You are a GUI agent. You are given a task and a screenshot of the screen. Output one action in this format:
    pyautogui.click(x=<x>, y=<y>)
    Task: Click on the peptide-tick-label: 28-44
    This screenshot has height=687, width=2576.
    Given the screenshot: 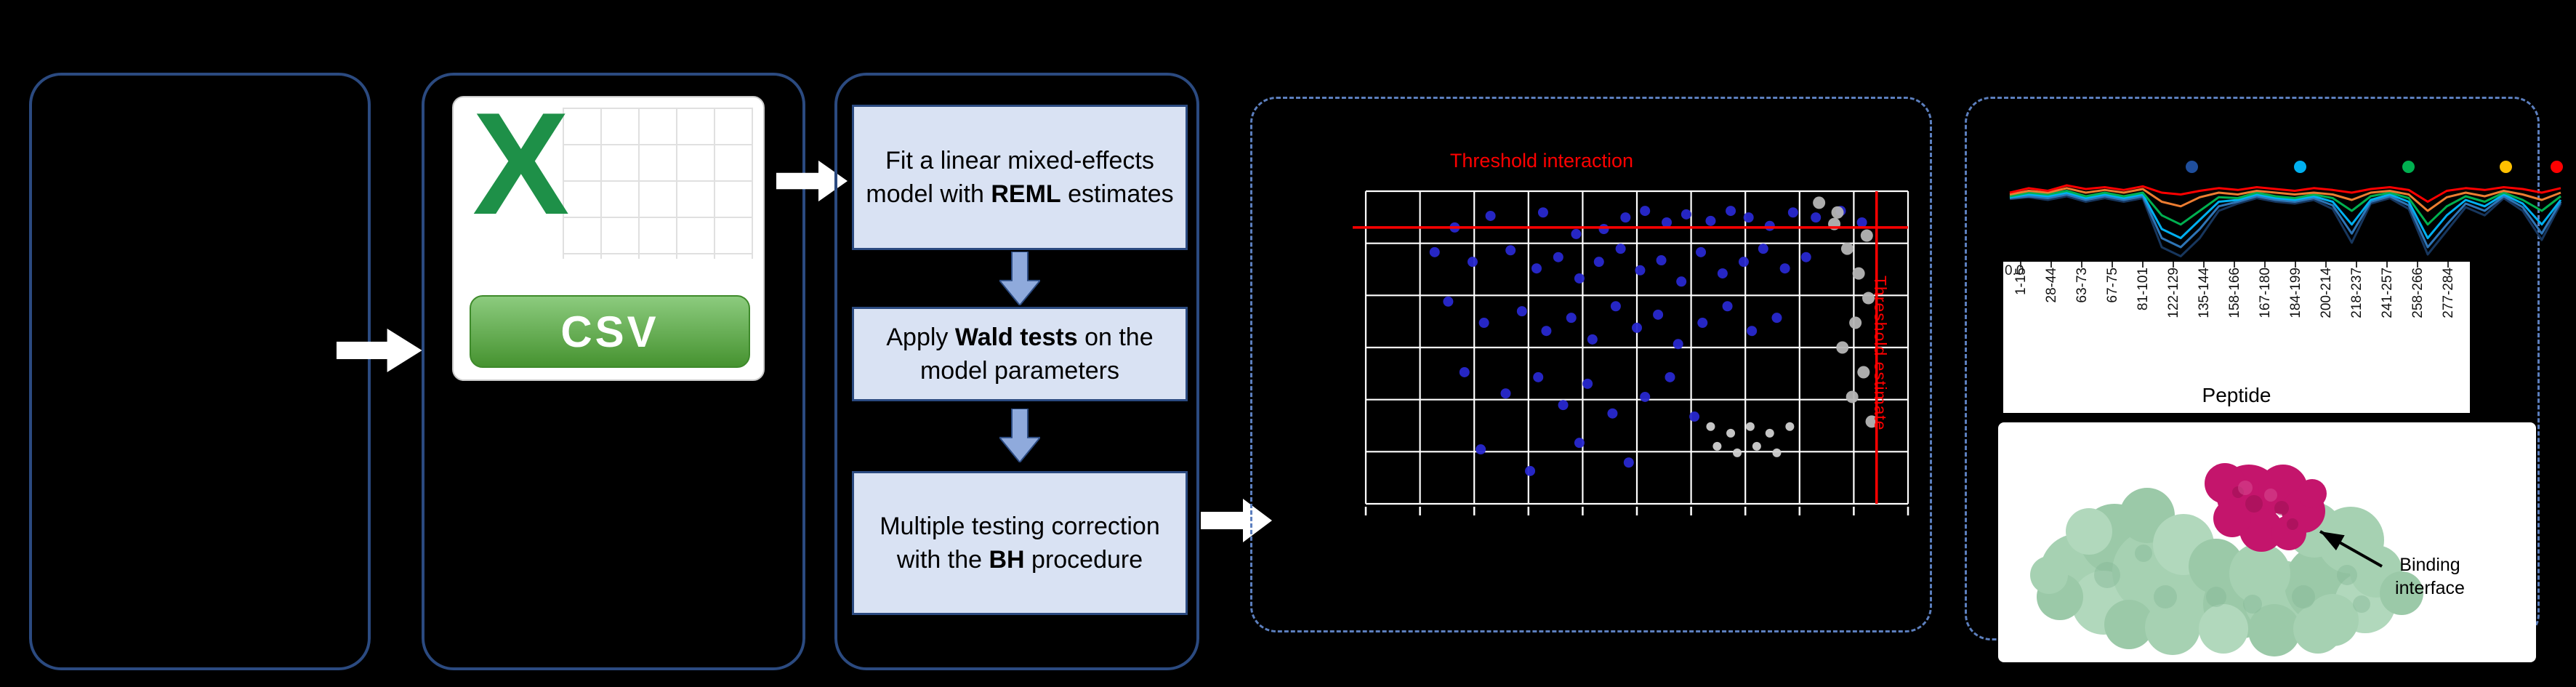 What is the action you would take?
    pyautogui.click(x=2051, y=285)
    